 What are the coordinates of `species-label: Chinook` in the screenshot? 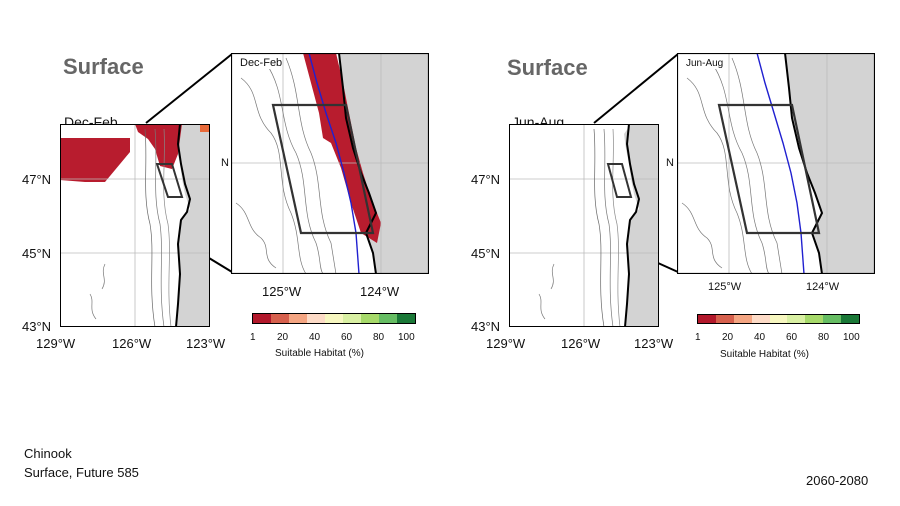 It's located at (48, 453).